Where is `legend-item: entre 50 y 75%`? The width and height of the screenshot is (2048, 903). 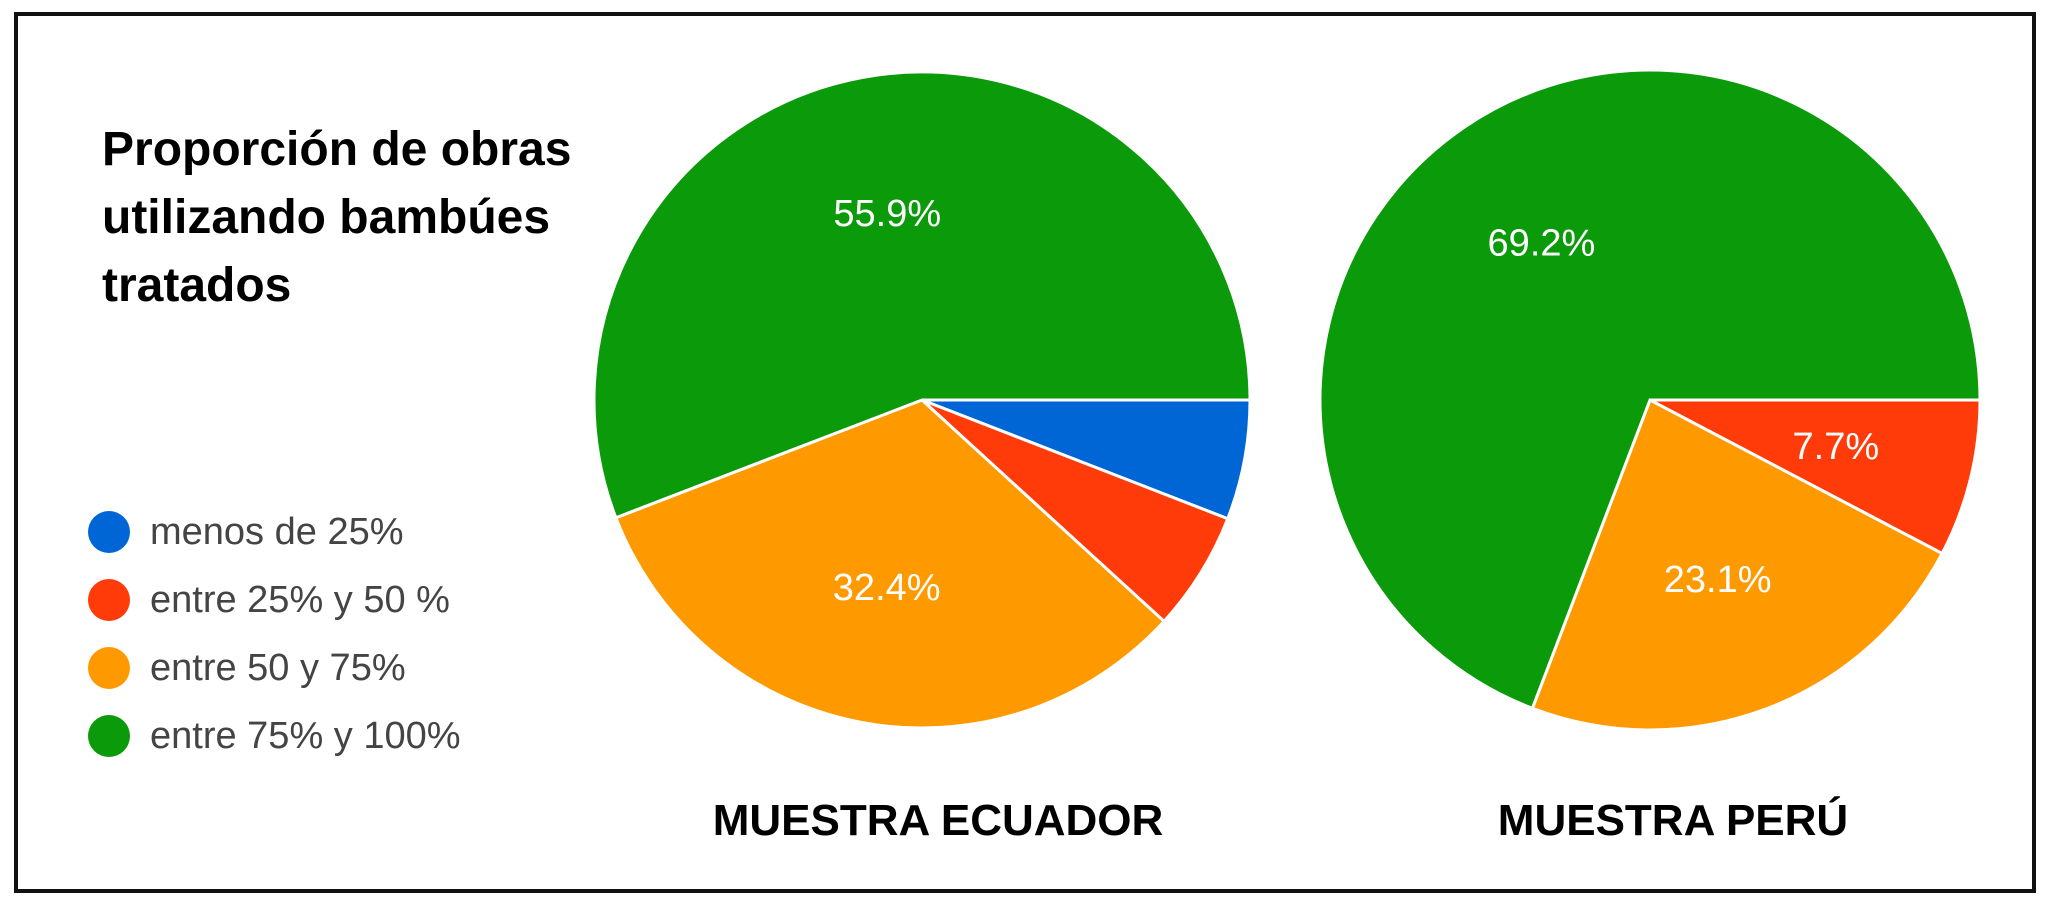
legend-item: entre 50 y 75% is located at coordinates (274, 668).